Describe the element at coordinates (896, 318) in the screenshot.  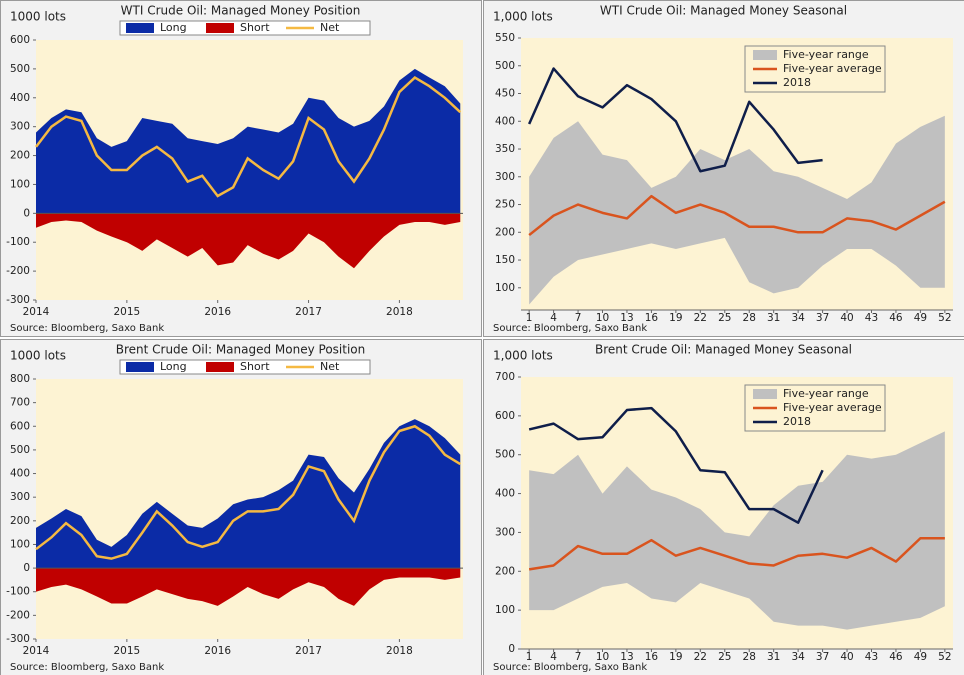
I see `x-tick-label: 46` at that location.